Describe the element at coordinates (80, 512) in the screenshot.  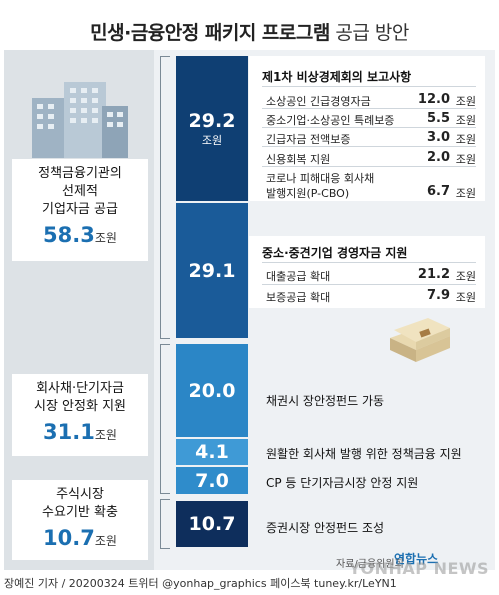
I see `group-label-line: 수요기반 확충` at that location.